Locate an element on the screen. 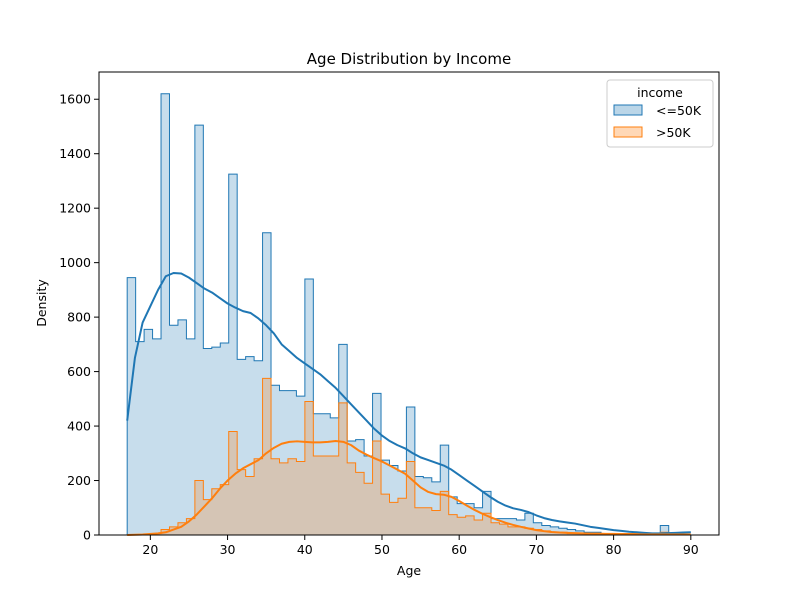 The image size is (797, 599). legend: income <=50K >50K is located at coordinates (660, 113).